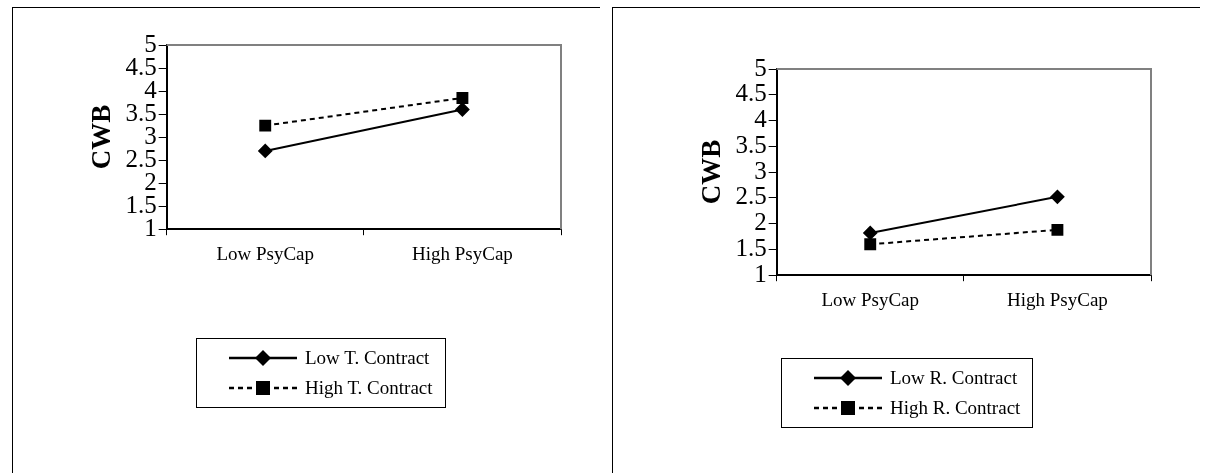  What do you see at coordinates (751, 144) in the screenshot?
I see `y-tick-label: 3.5` at bounding box center [751, 144].